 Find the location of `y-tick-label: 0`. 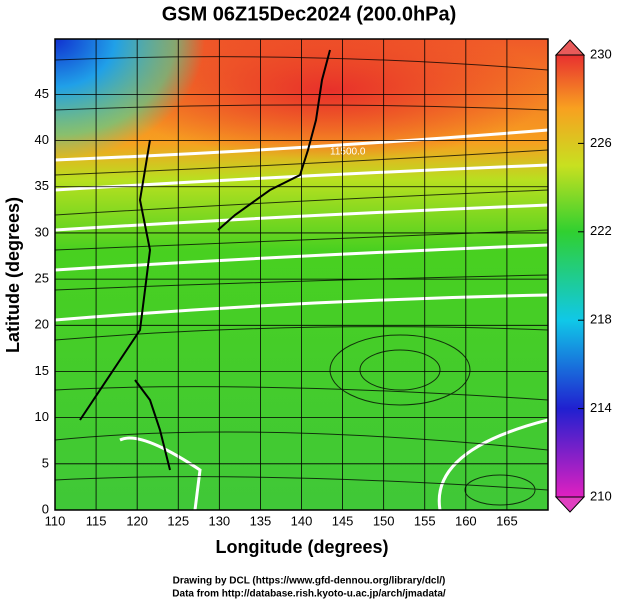

y-tick-label: 0 is located at coordinates (45, 508).